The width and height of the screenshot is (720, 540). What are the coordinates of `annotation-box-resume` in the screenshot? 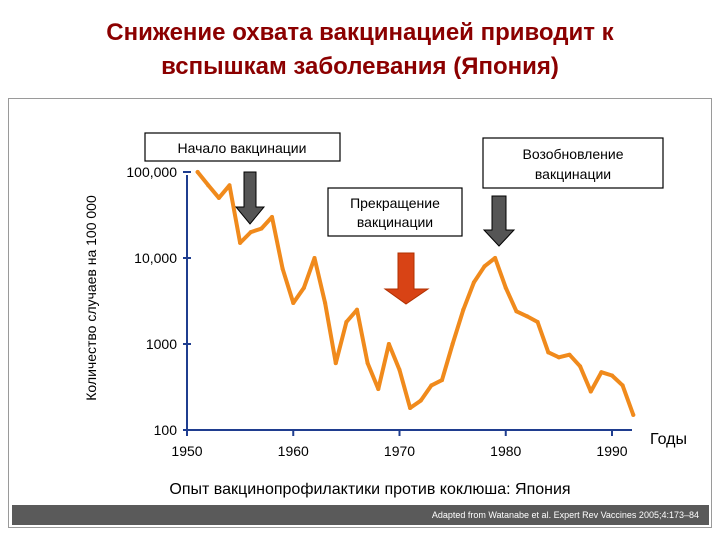 It's located at (573, 163).